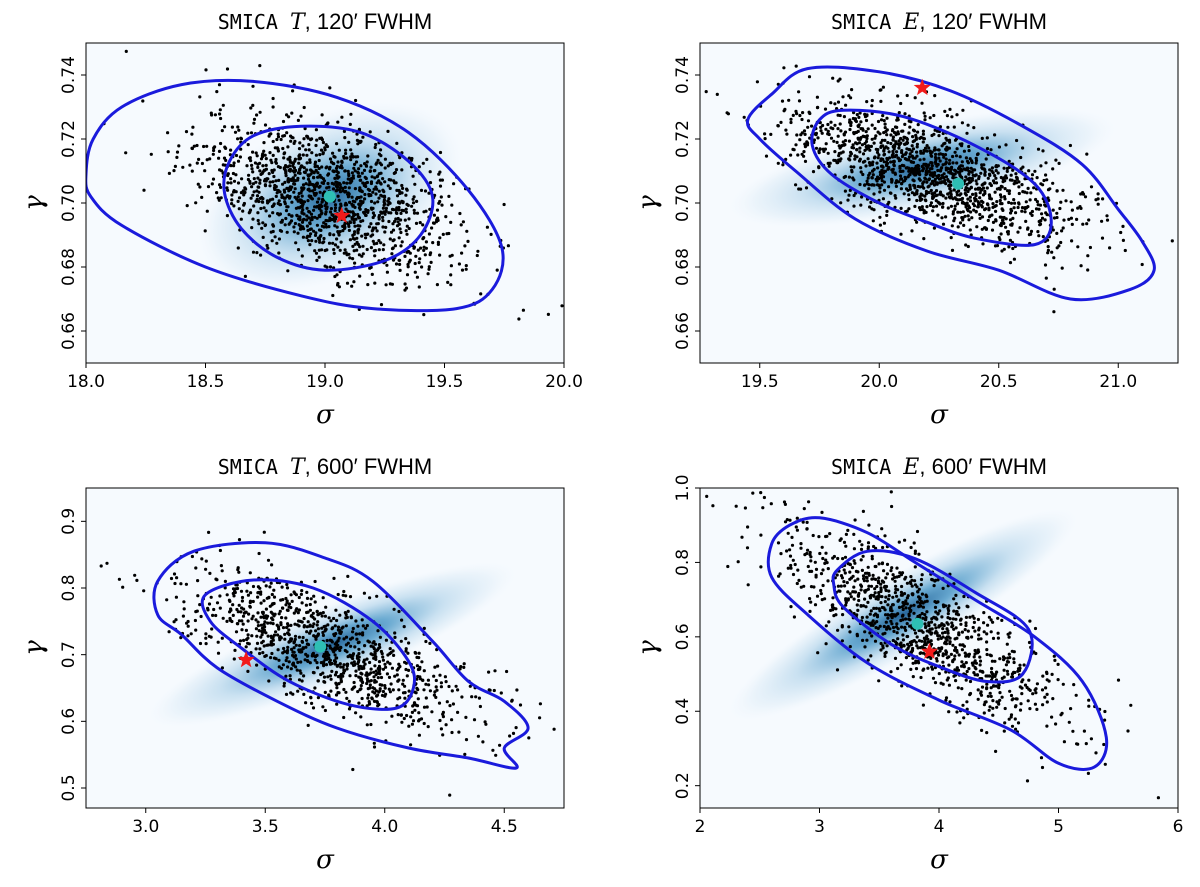  What do you see at coordinates (325, 382) in the screenshot?
I see `x-tick-label: 19.0` at bounding box center [325, 382].